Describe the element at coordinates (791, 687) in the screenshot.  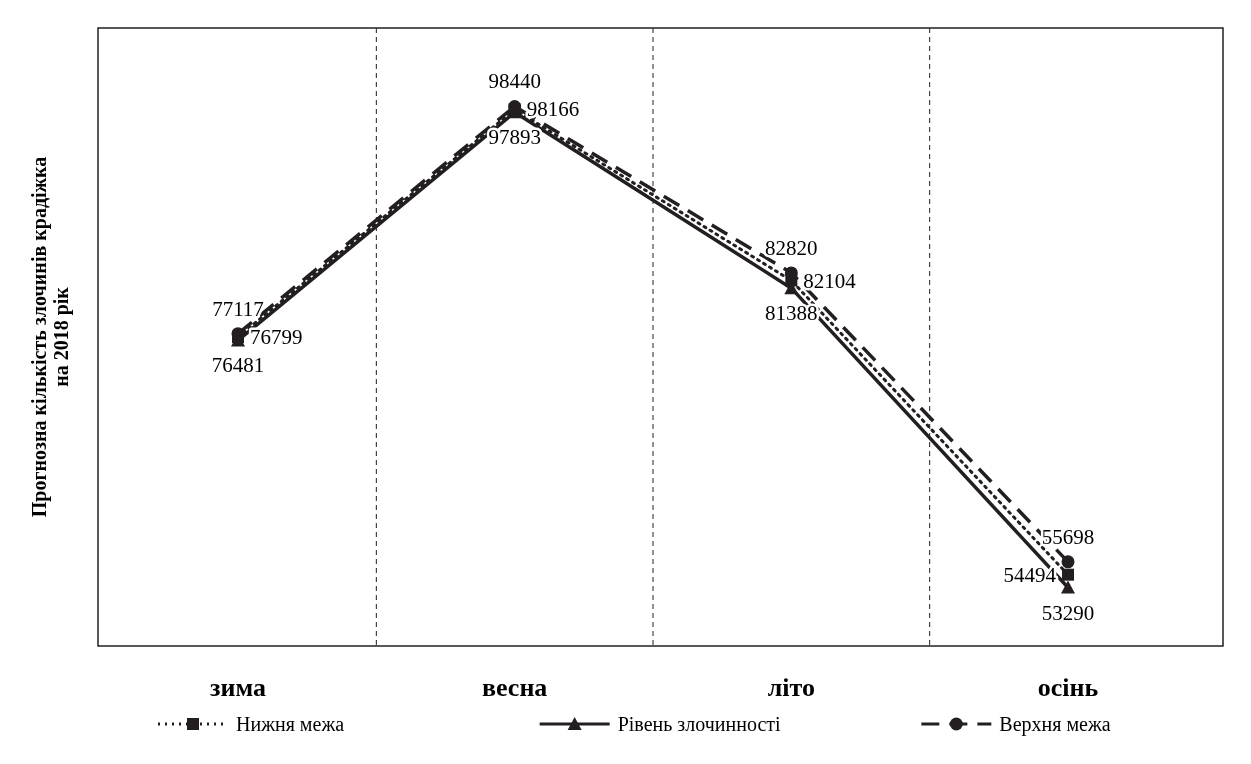
I see `x-tick-label: літо` at that location.